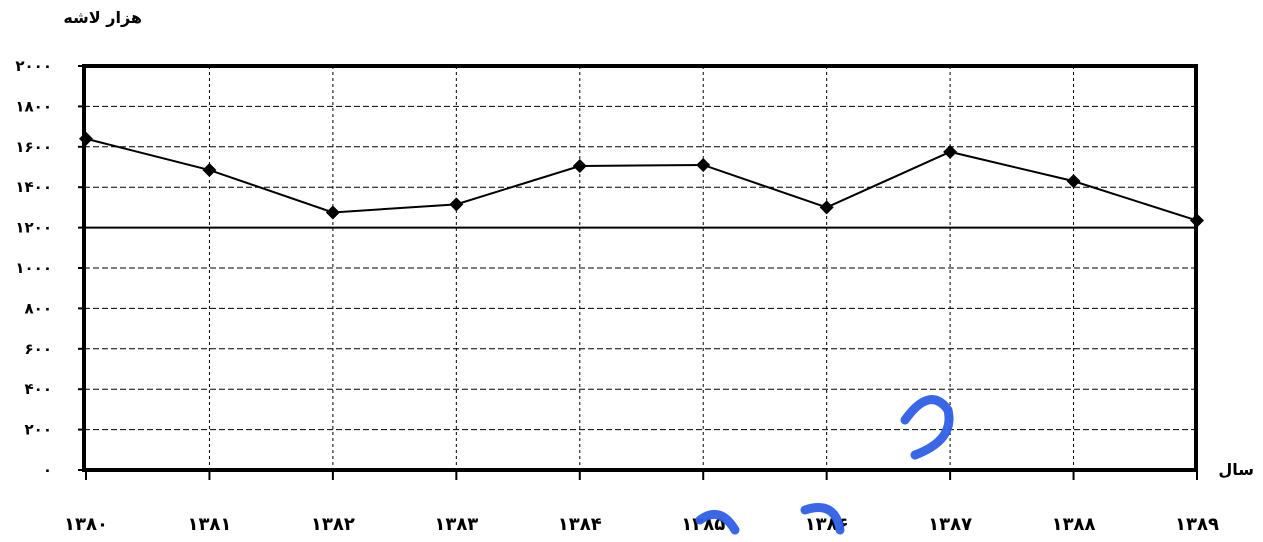 This screenshot has height=542, width=1263. Describe the element at coordinates (86, 524) in the screenshot. I see `x-tick-label: ۱۳۸۰` at that location.